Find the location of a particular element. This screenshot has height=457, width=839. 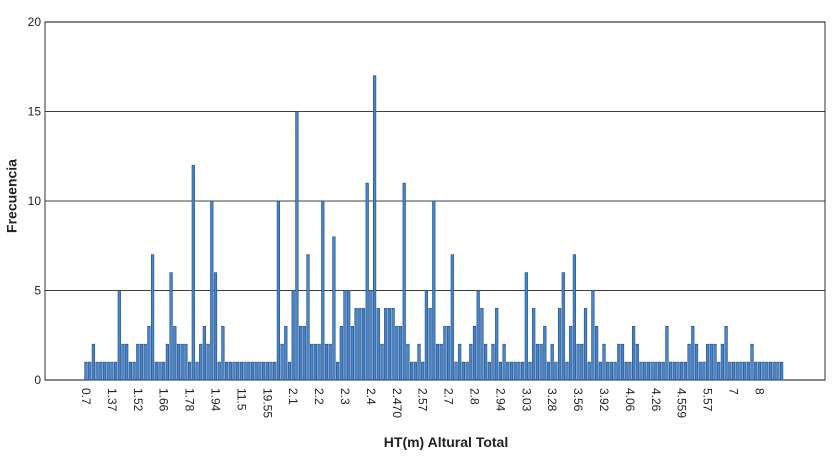

x-tick-label: 11.5 is located at coordinates (241, 399).